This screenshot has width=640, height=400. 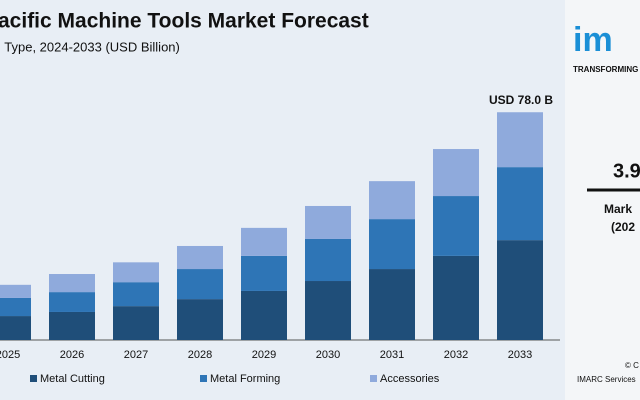 What do you see at coordinates (328, 355) in the screenshot?
I see `x-tick-label: 2030` at bounding box center [328, 355].